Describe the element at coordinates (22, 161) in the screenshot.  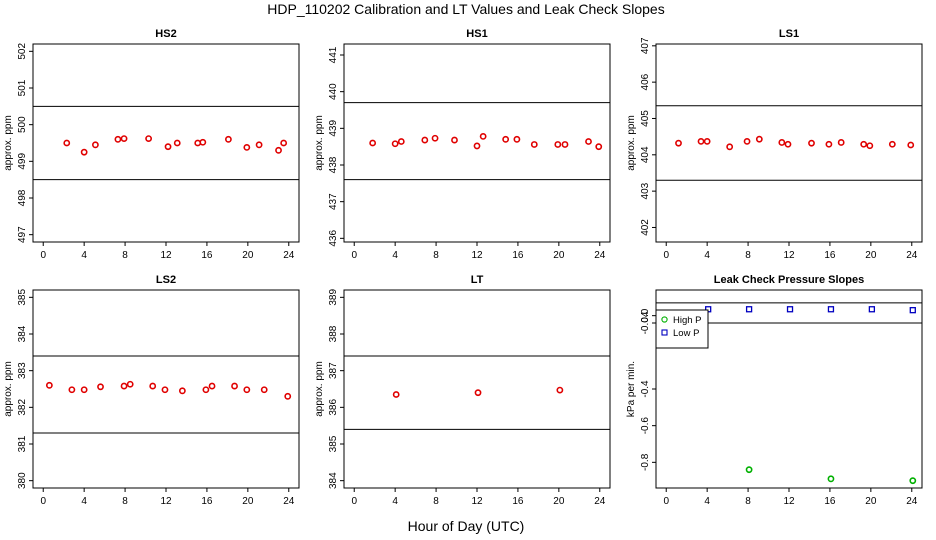
I see `y-tick-label: 499` at that location.